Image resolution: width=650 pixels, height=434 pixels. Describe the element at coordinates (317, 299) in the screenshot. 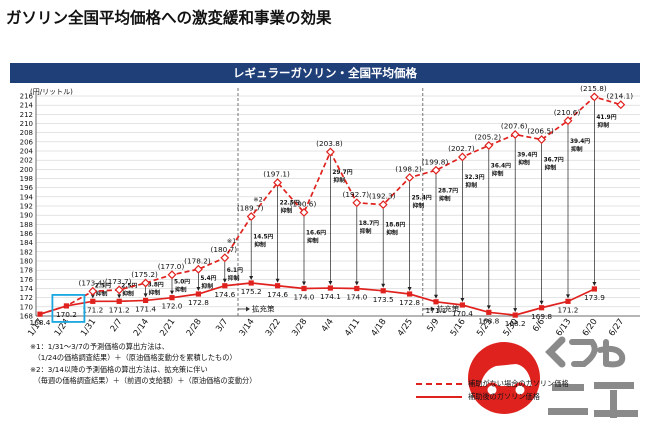

I see `series-line-with-subsidy` at that location.